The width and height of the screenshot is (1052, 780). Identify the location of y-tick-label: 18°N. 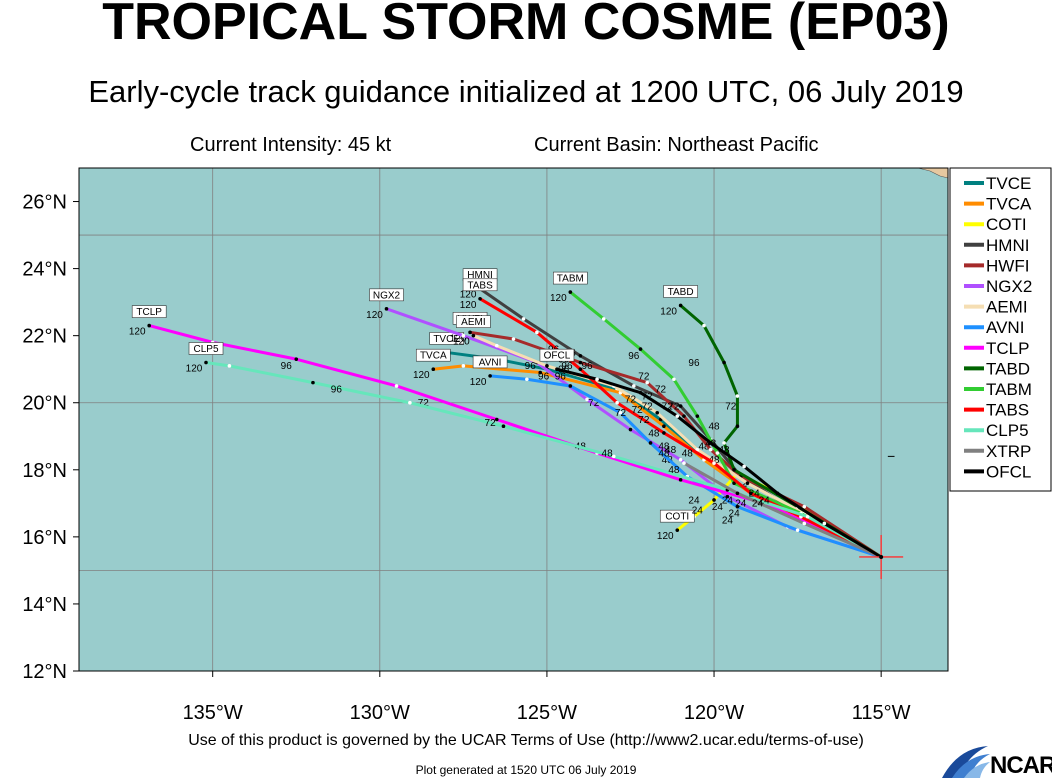
(44, 471).